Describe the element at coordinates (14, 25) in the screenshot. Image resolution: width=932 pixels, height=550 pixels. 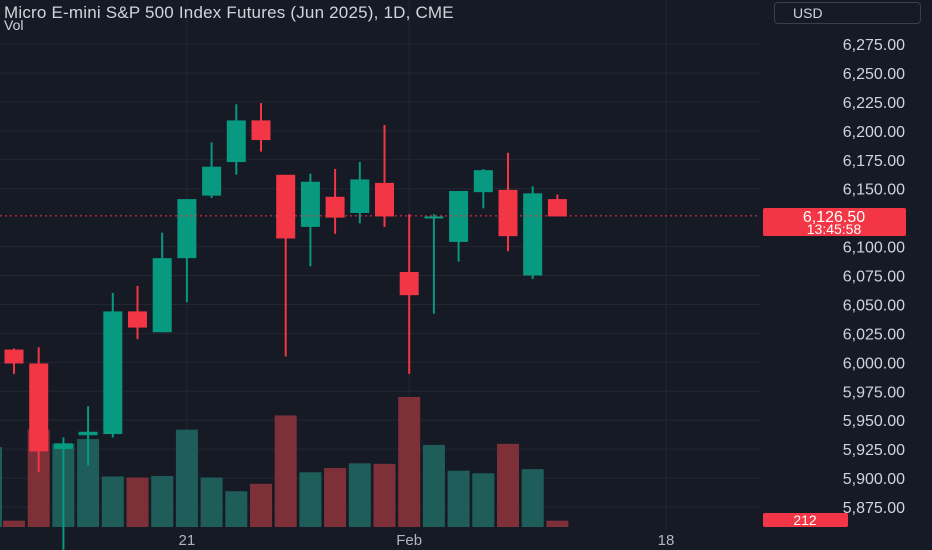
I see `volume-label: Vol` at that location.